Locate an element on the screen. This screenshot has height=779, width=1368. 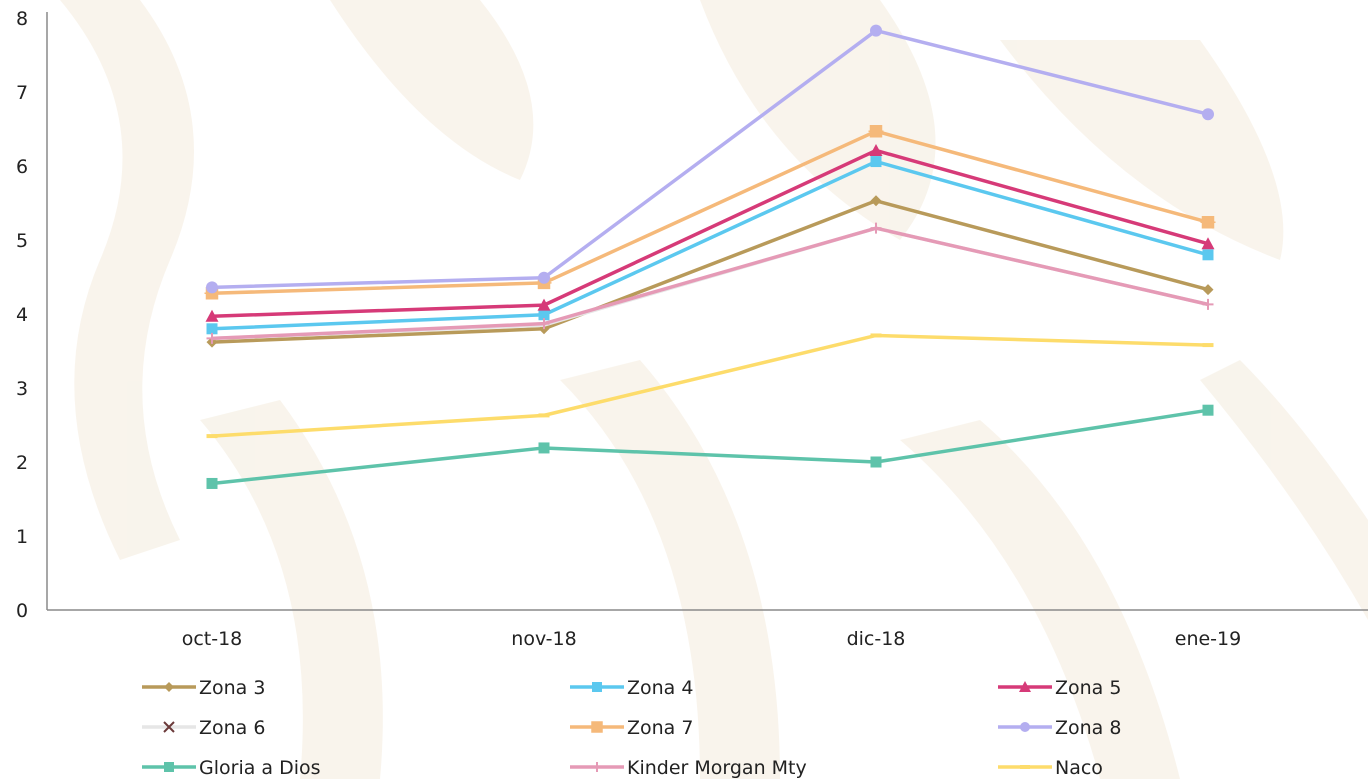
legend-label: Zona 7 is located at coordinates (660, 728).